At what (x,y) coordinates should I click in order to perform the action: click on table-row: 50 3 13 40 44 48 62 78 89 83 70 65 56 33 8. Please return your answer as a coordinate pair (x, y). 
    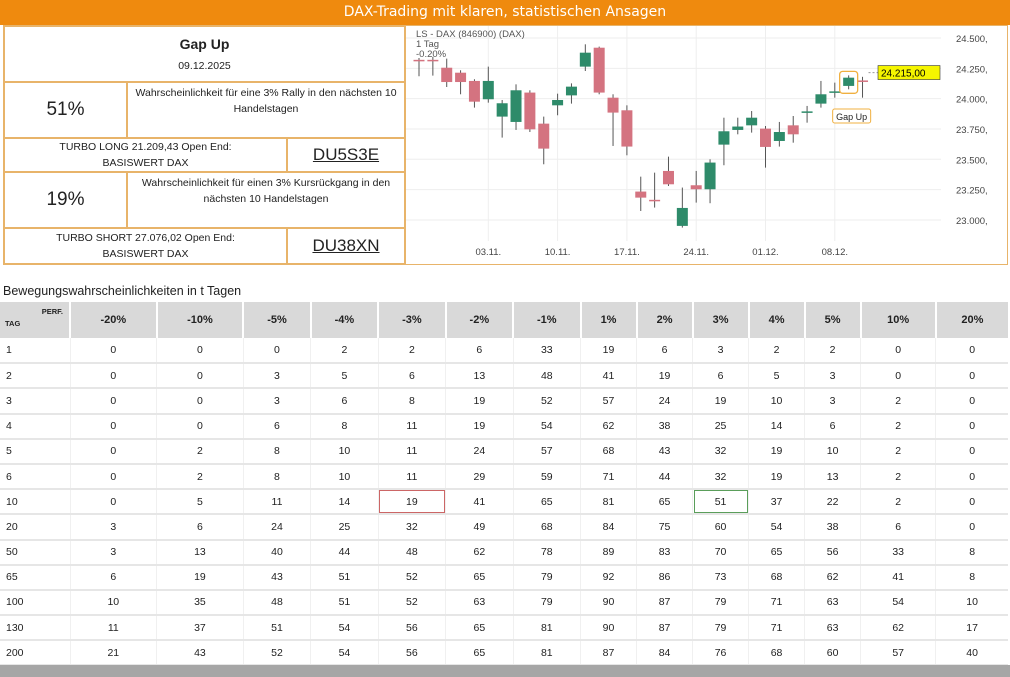
    Looking at the image, I should click on (504, 552).